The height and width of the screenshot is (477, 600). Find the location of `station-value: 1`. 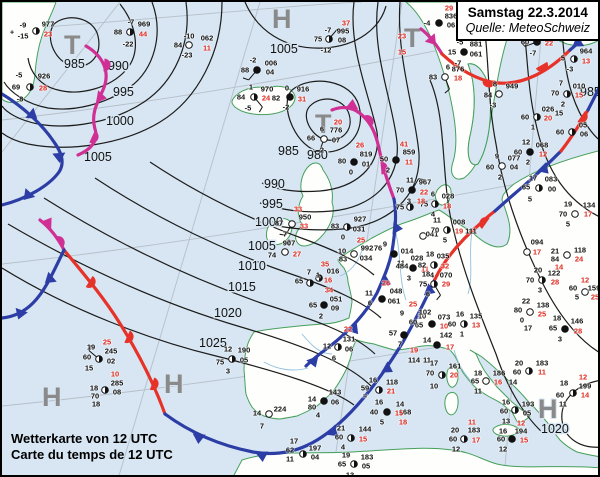

station-value: 1 is located at coordinates (533, 127).